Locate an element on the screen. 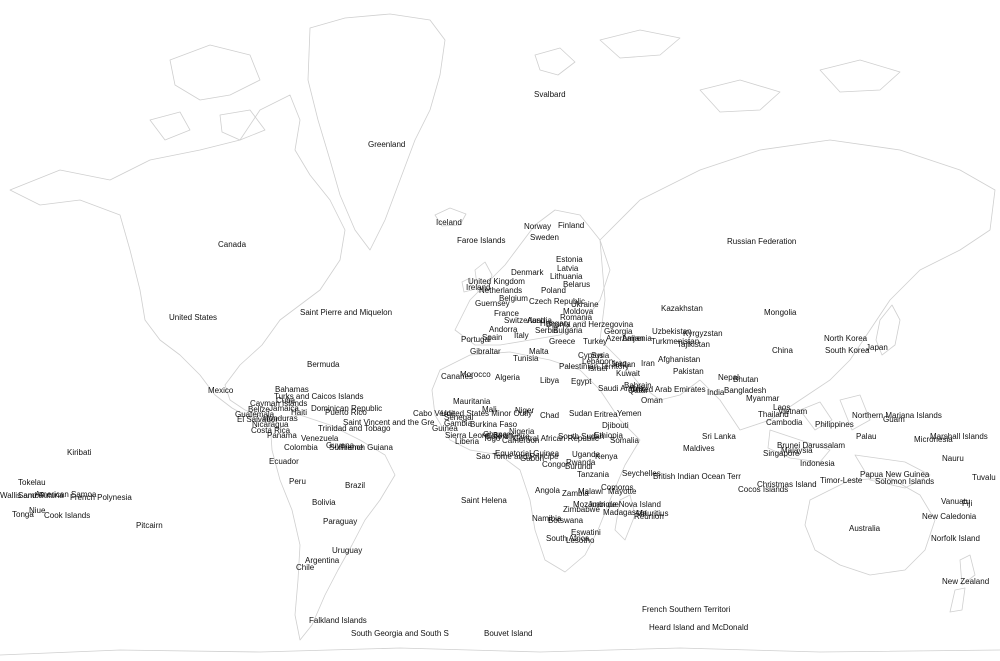 The height and width of the screenshot is (661, 1000). country-label: Tanzania is located at coordinates (593, 474).